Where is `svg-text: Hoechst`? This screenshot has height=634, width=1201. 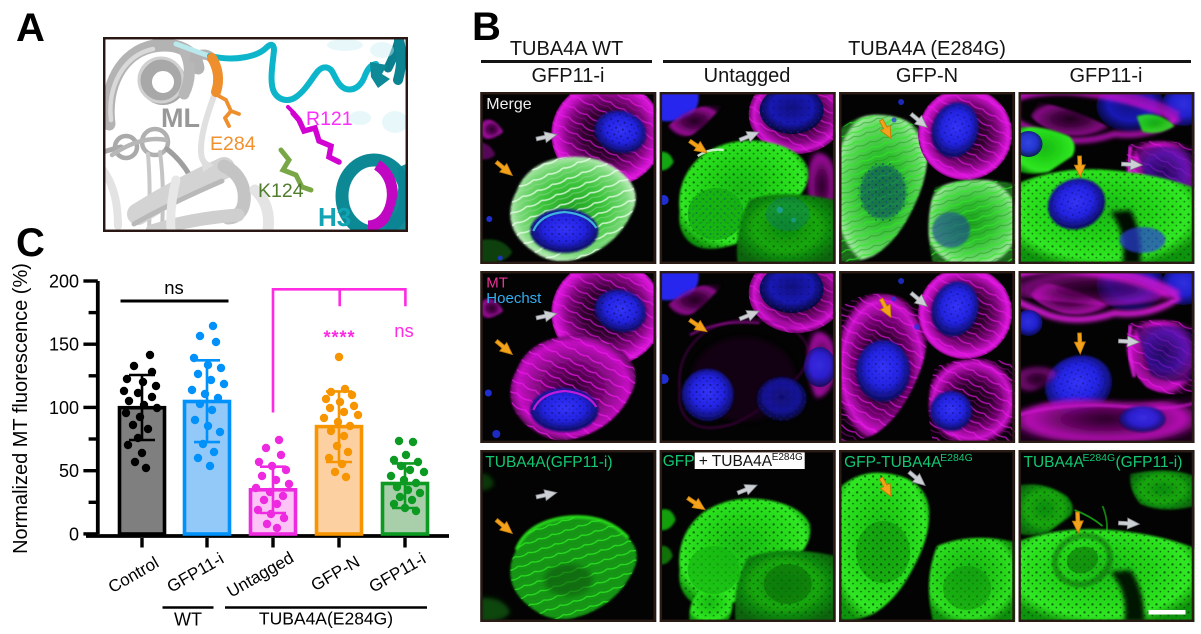
svg-text: Hoechst is located at coordinates (514, 298).